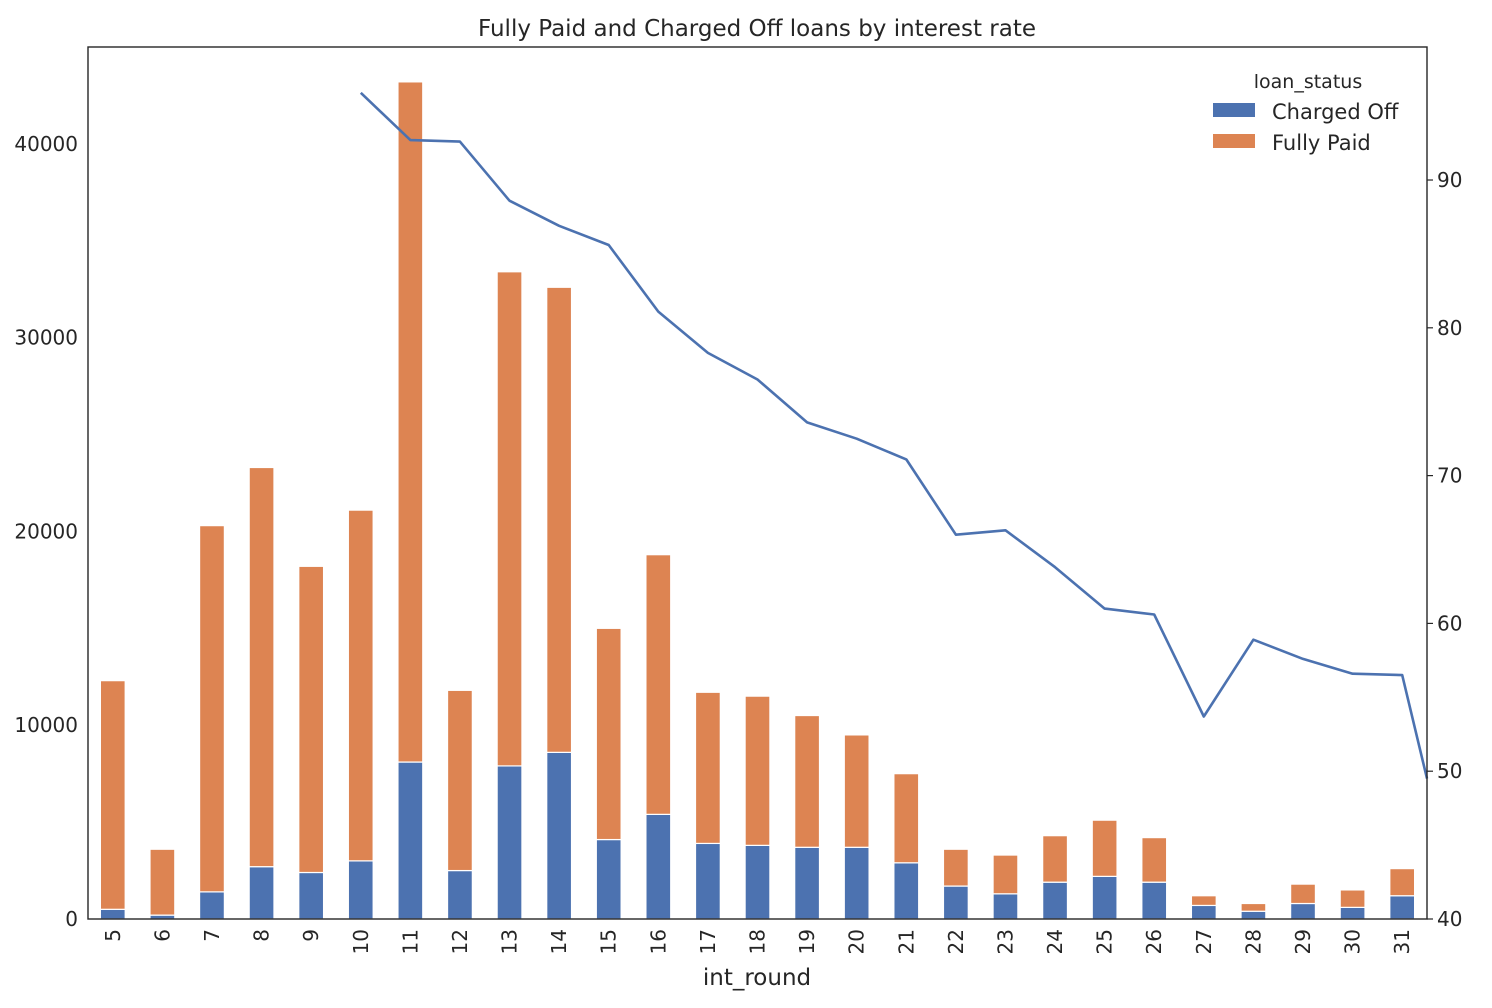  I want to click on x-tick-label-13: 13, so click(510, 941).